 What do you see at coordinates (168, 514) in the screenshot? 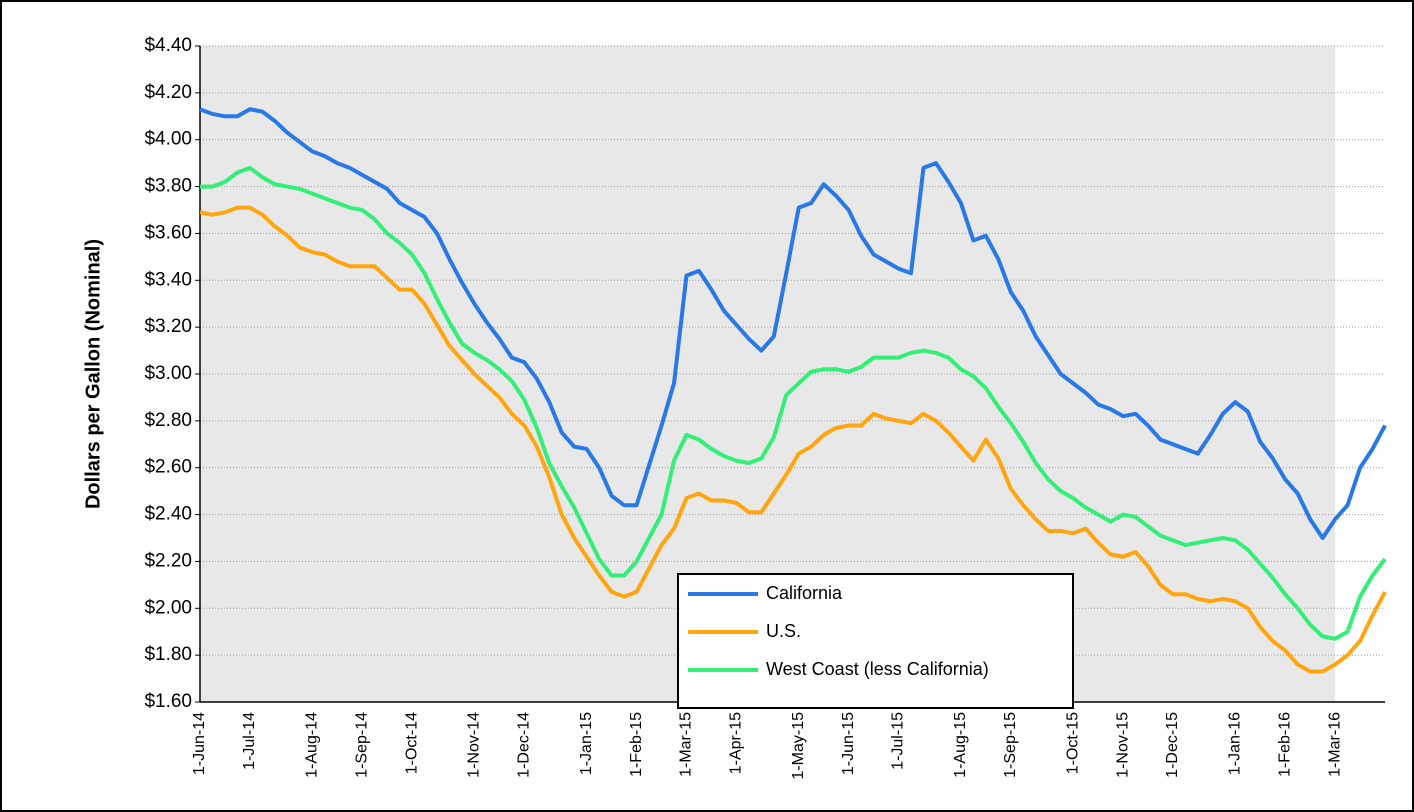
I see `y-tick-label: $2.40` at bounding box center [168, 514].